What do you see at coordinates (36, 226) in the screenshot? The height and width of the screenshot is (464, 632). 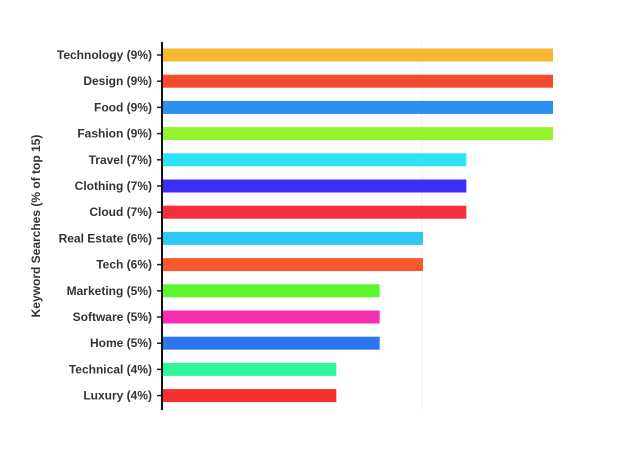 I see `y-axis-title: Keyword Searches (% of top 15)` at bounding box center [36, 226].